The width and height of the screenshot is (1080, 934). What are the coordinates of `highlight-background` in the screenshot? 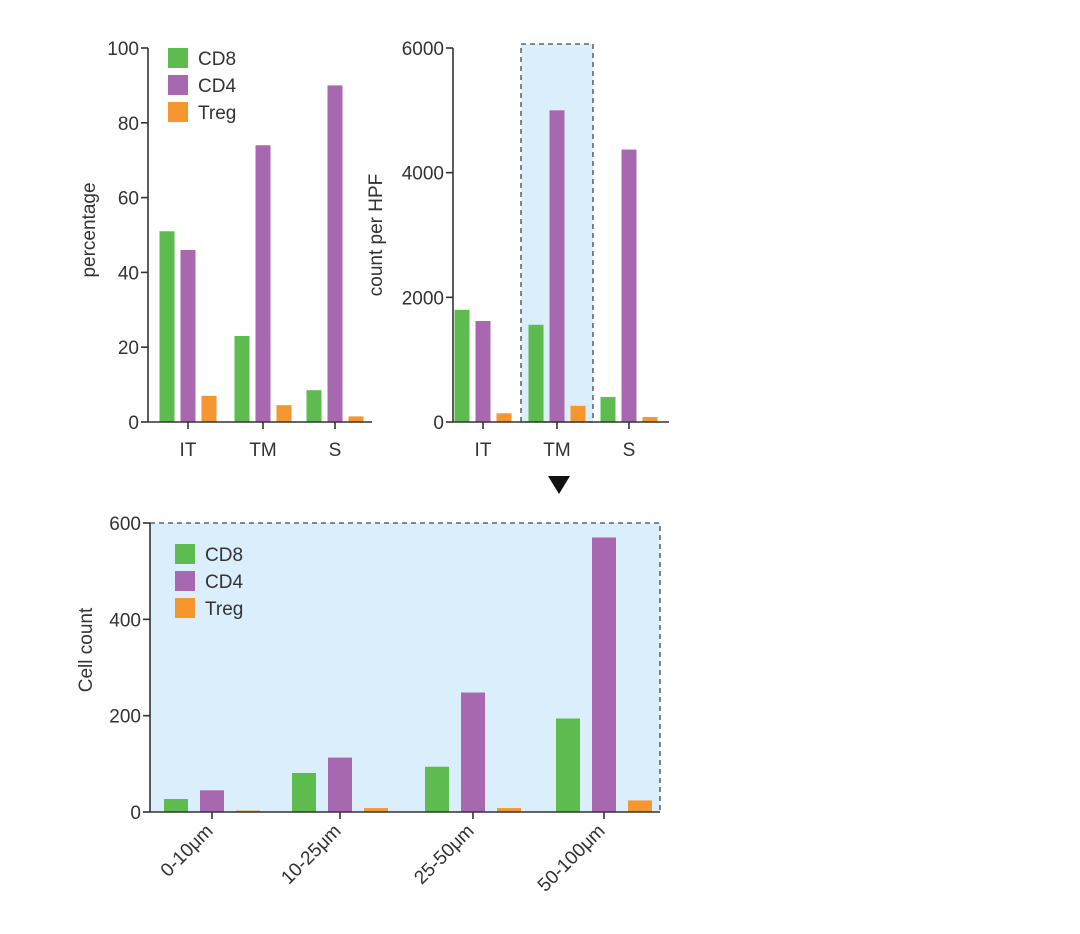 It's located at (405, 667).